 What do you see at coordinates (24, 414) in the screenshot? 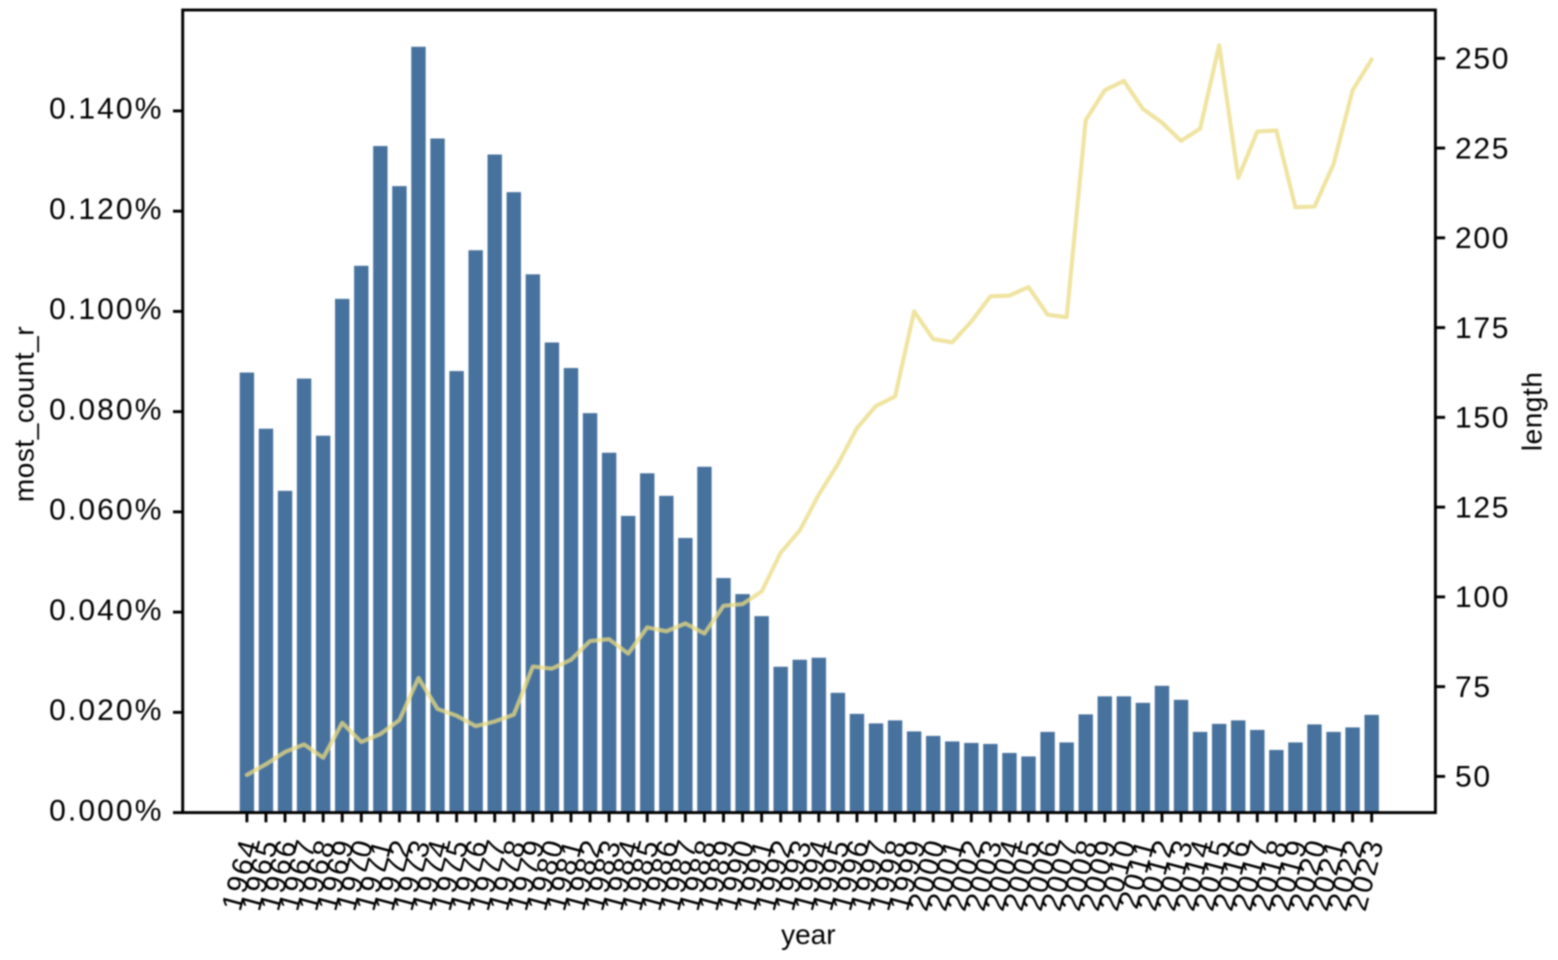
I see `svg-text: most_count_r` at bounding box center [24, 414].